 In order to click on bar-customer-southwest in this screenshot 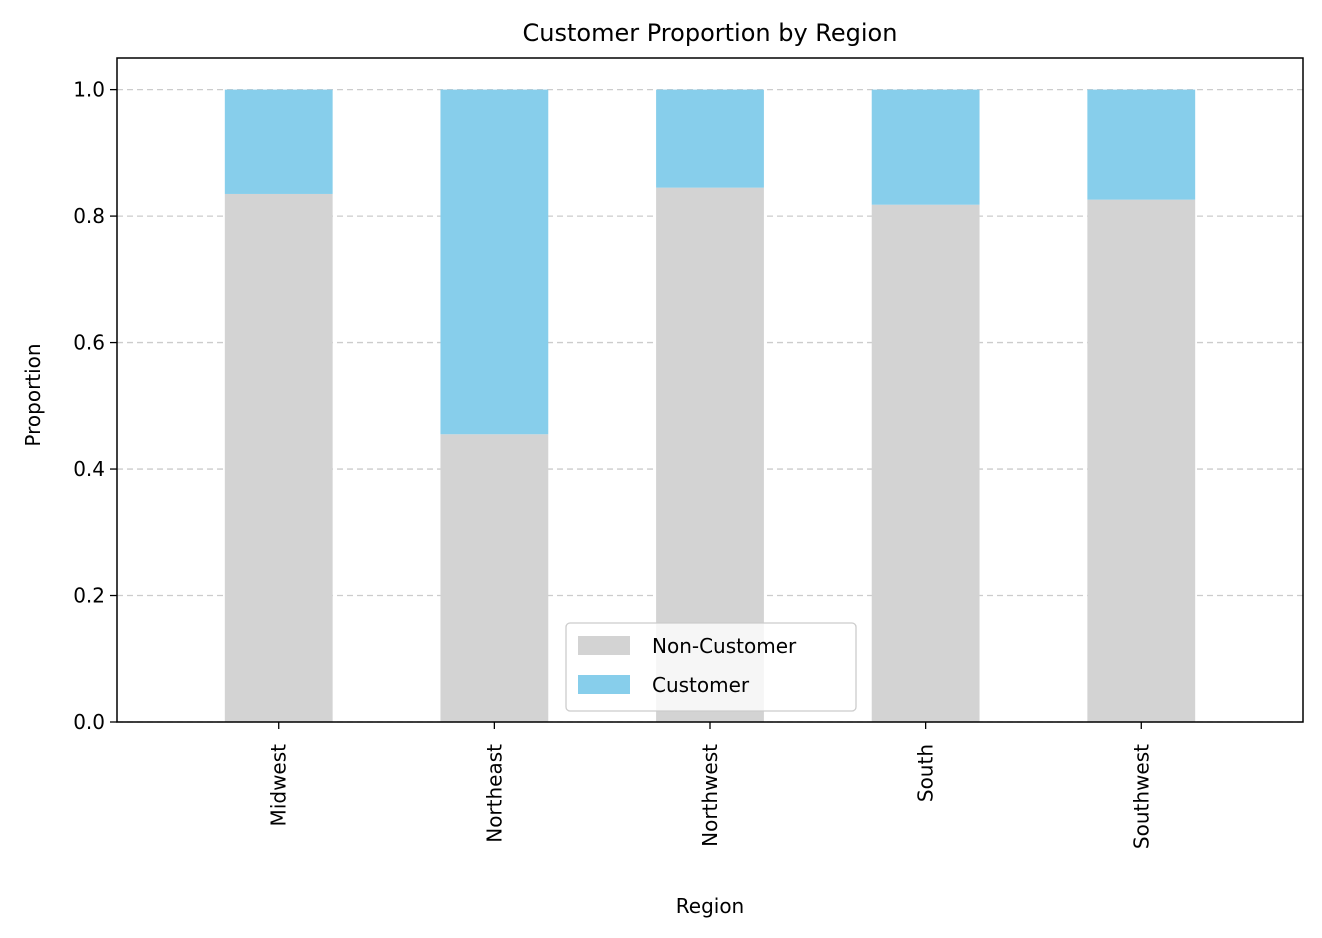, I will do `click(1141, 144)`.